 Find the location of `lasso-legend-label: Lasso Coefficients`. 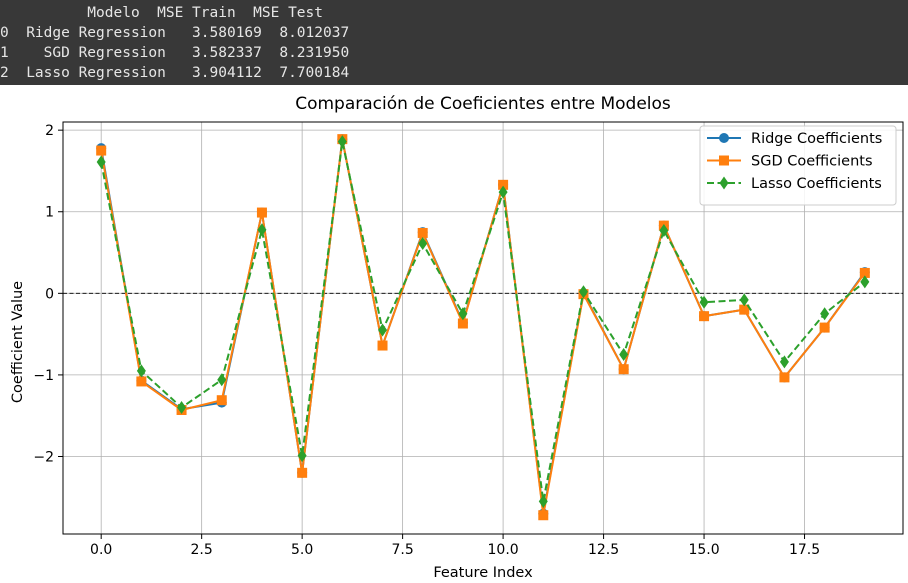

lasso-legend-label: Lasso Coefficients is located at coordinates (816, 184).